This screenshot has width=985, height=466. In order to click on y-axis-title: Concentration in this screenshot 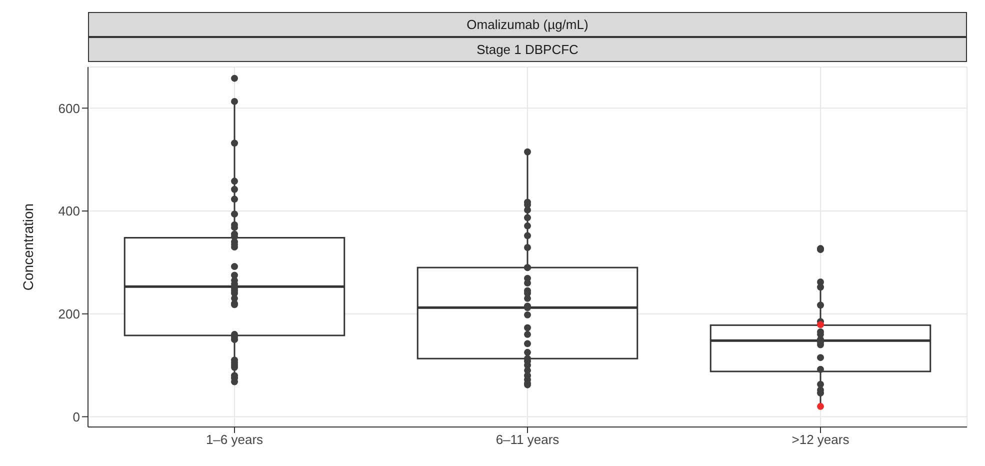, I will do `click(28, 247)`.